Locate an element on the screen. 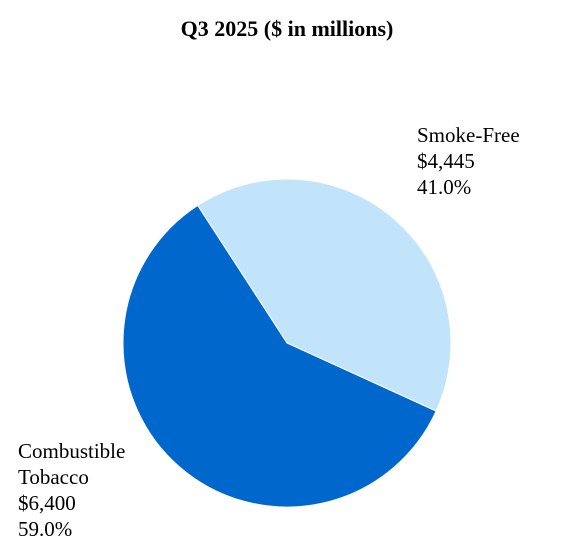 The image size is (574, 560). slice-value: $4,445 is located at coordinates (446, 161).